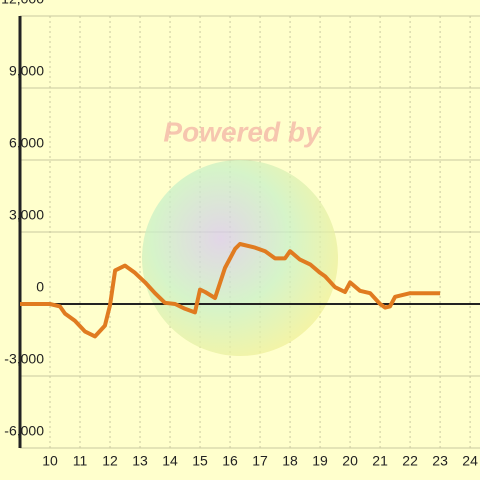 This screenshot has height=480, width=480. I want to click on x-tick-label: 23, so click(440, 461).